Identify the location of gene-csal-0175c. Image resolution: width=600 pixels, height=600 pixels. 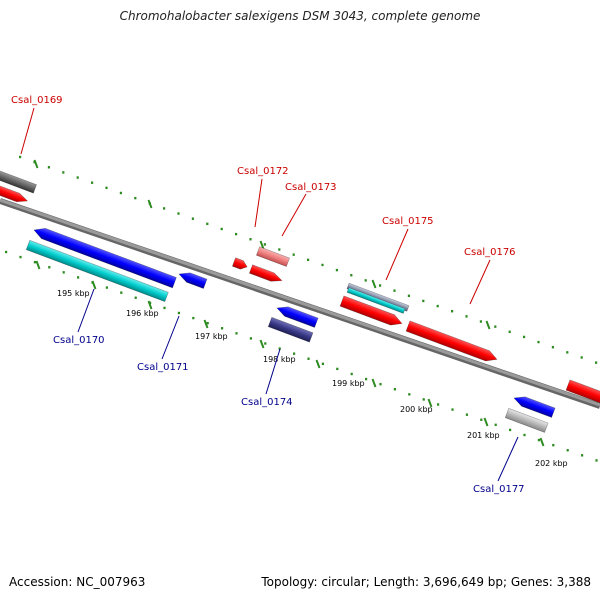
(376, 300).